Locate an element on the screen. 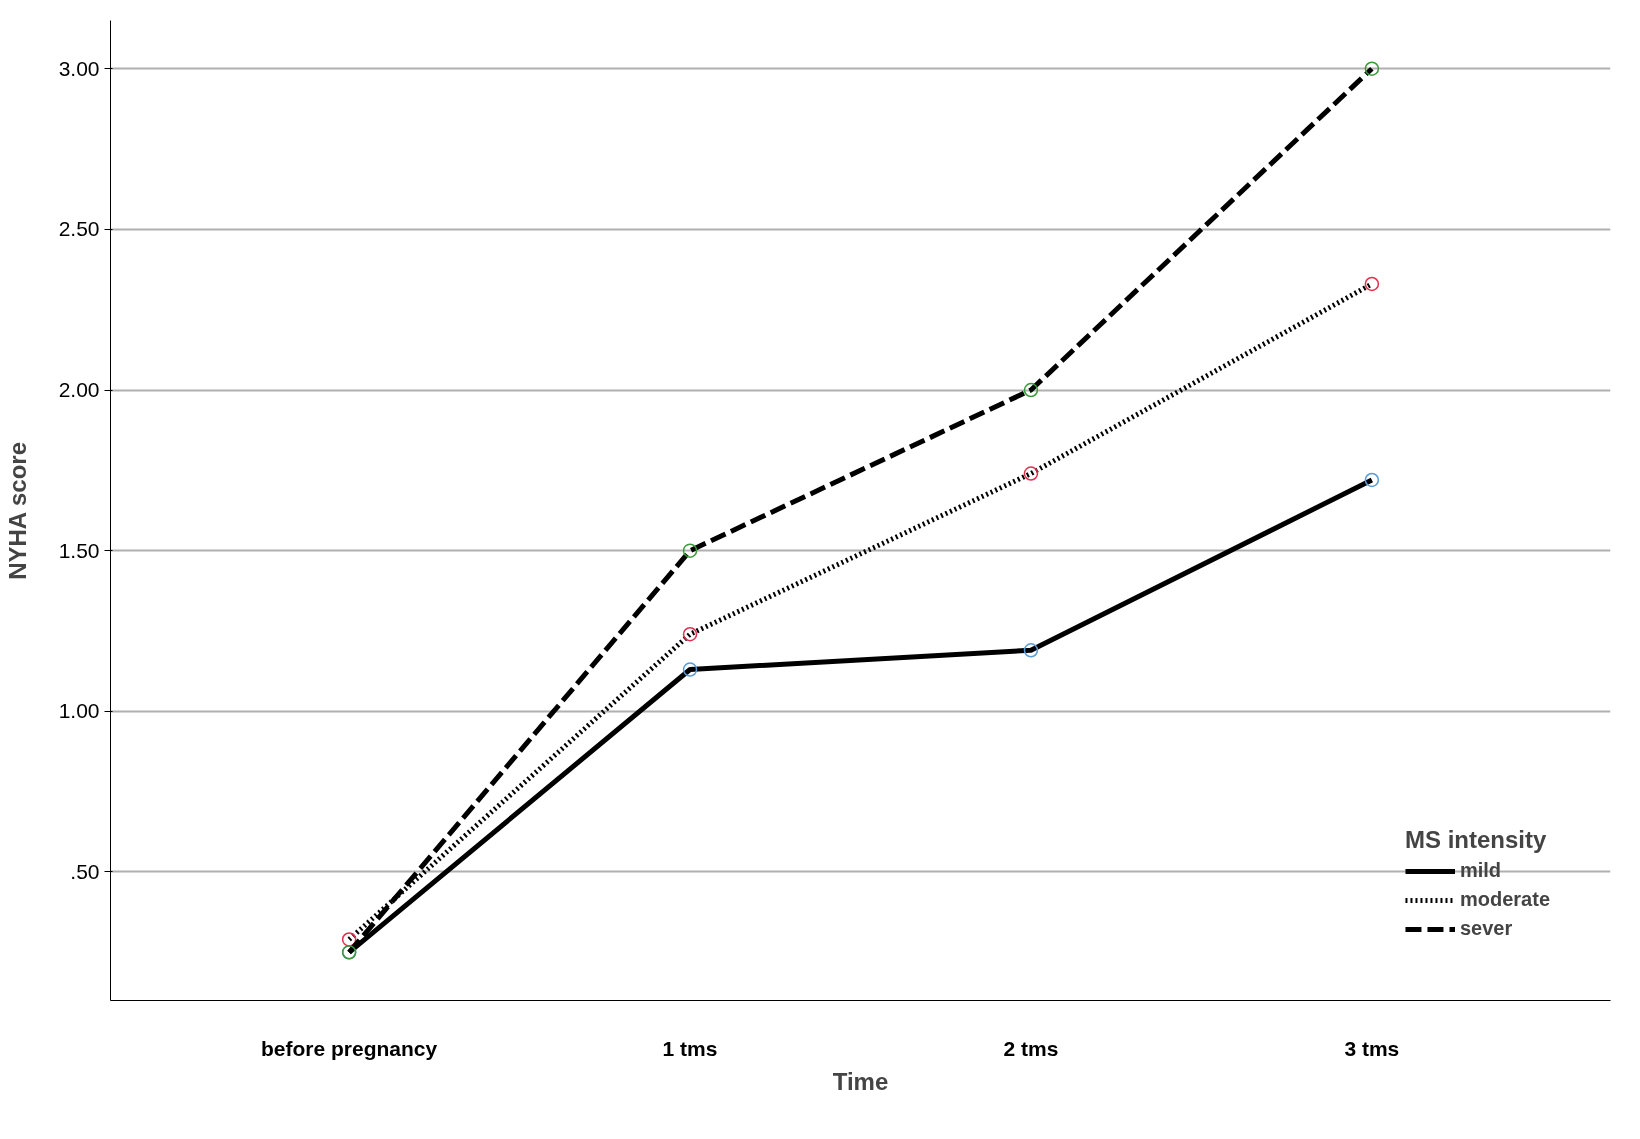 The height and width of the screenshot is (1139, 1640). x-tick-label: 3 tms is located at coordinates (1372, 1048).